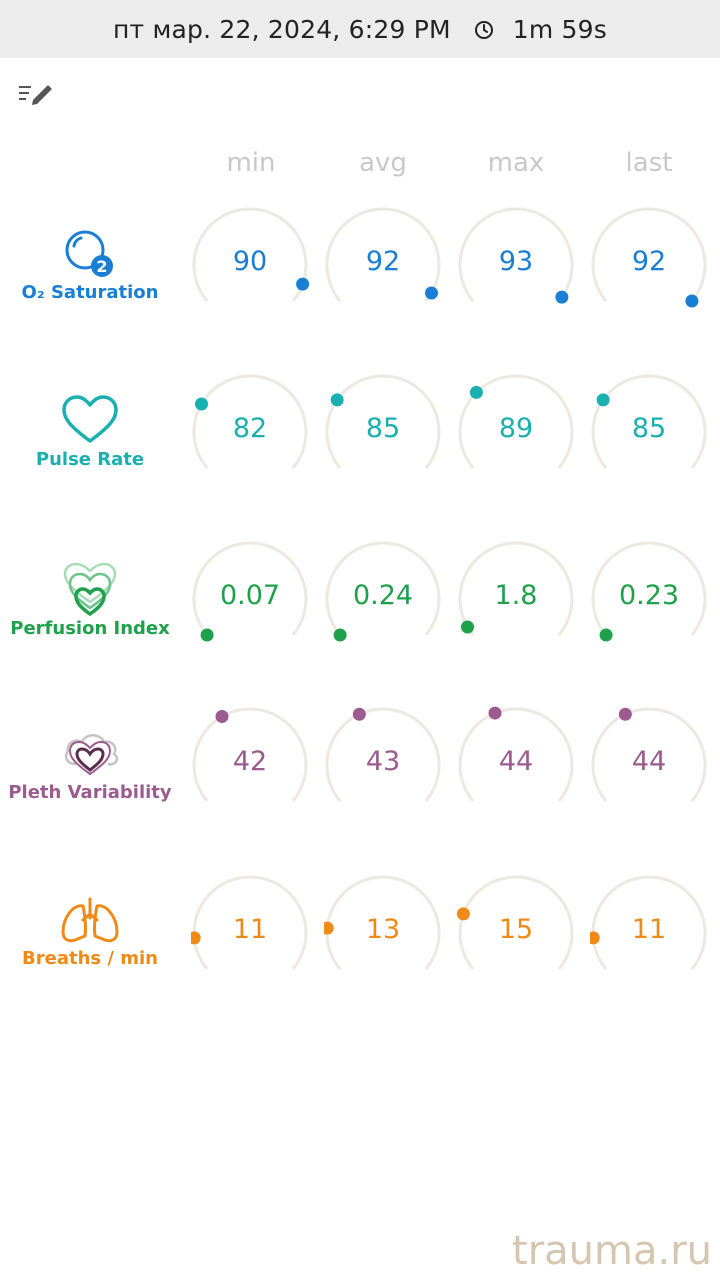  I want to click on perfusion-label-block: Perfusion Index, so click(90, 600).